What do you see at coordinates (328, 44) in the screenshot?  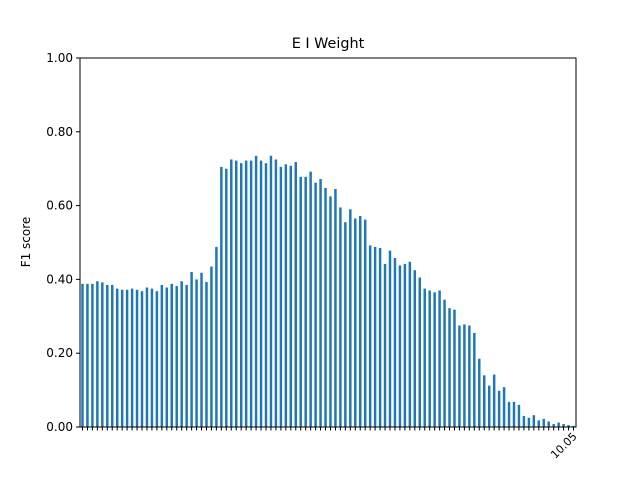 I see `chart-title: E I Weight` at bounding box center [328, 44].